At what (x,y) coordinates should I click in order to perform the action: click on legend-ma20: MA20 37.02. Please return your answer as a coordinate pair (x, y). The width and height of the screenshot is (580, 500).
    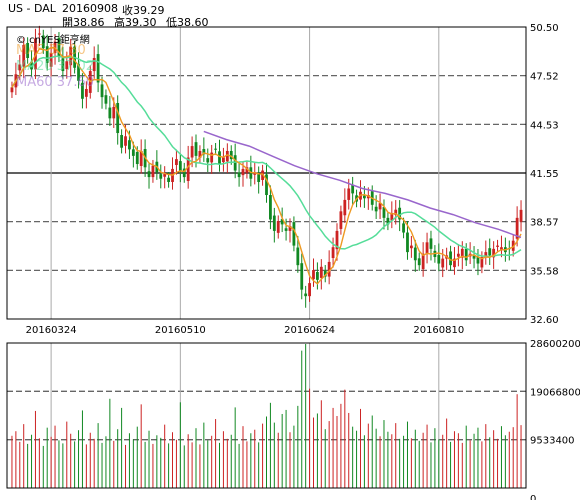
    Looking at the image, I should click on (55, 66).